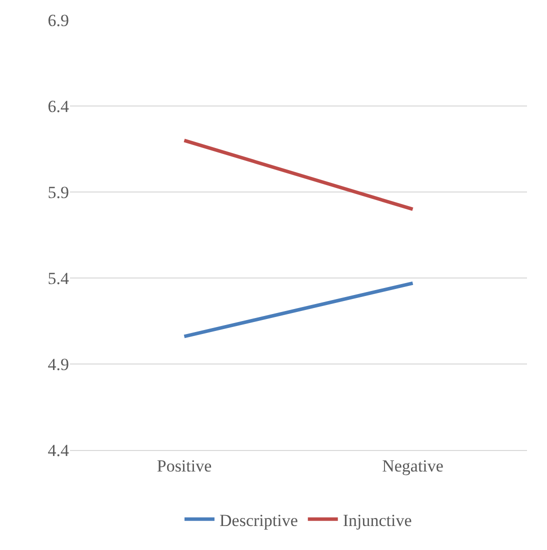  I want to click on y-tick-label: 5.9, so click(58, 192).